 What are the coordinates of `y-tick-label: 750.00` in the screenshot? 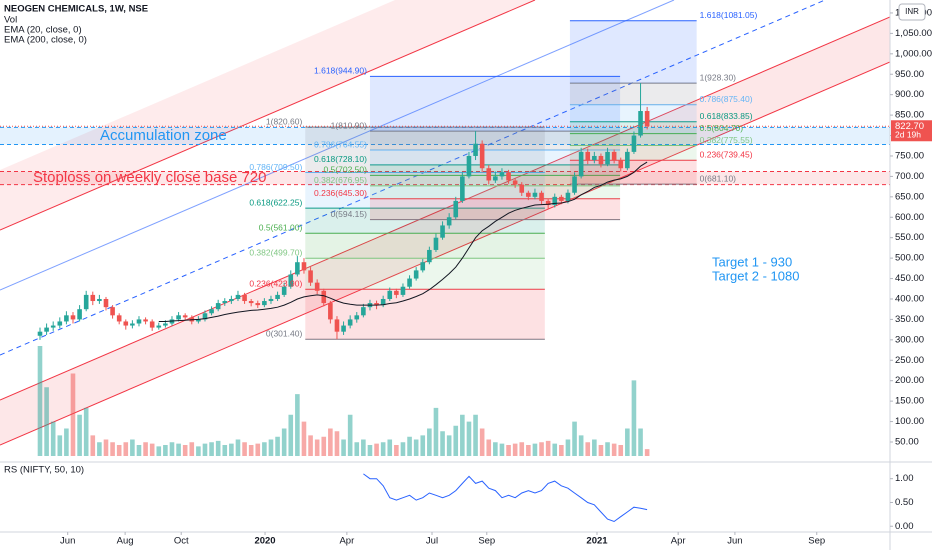 It's located at (909, 155).